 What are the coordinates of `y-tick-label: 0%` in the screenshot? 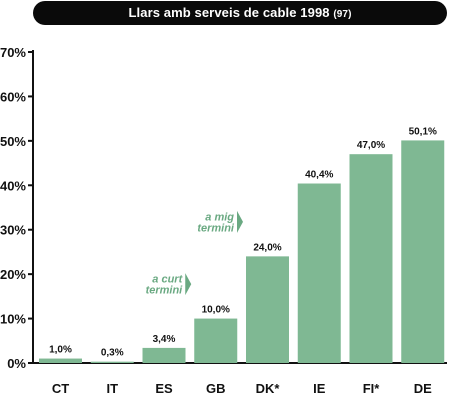 It's located at (16, 363).